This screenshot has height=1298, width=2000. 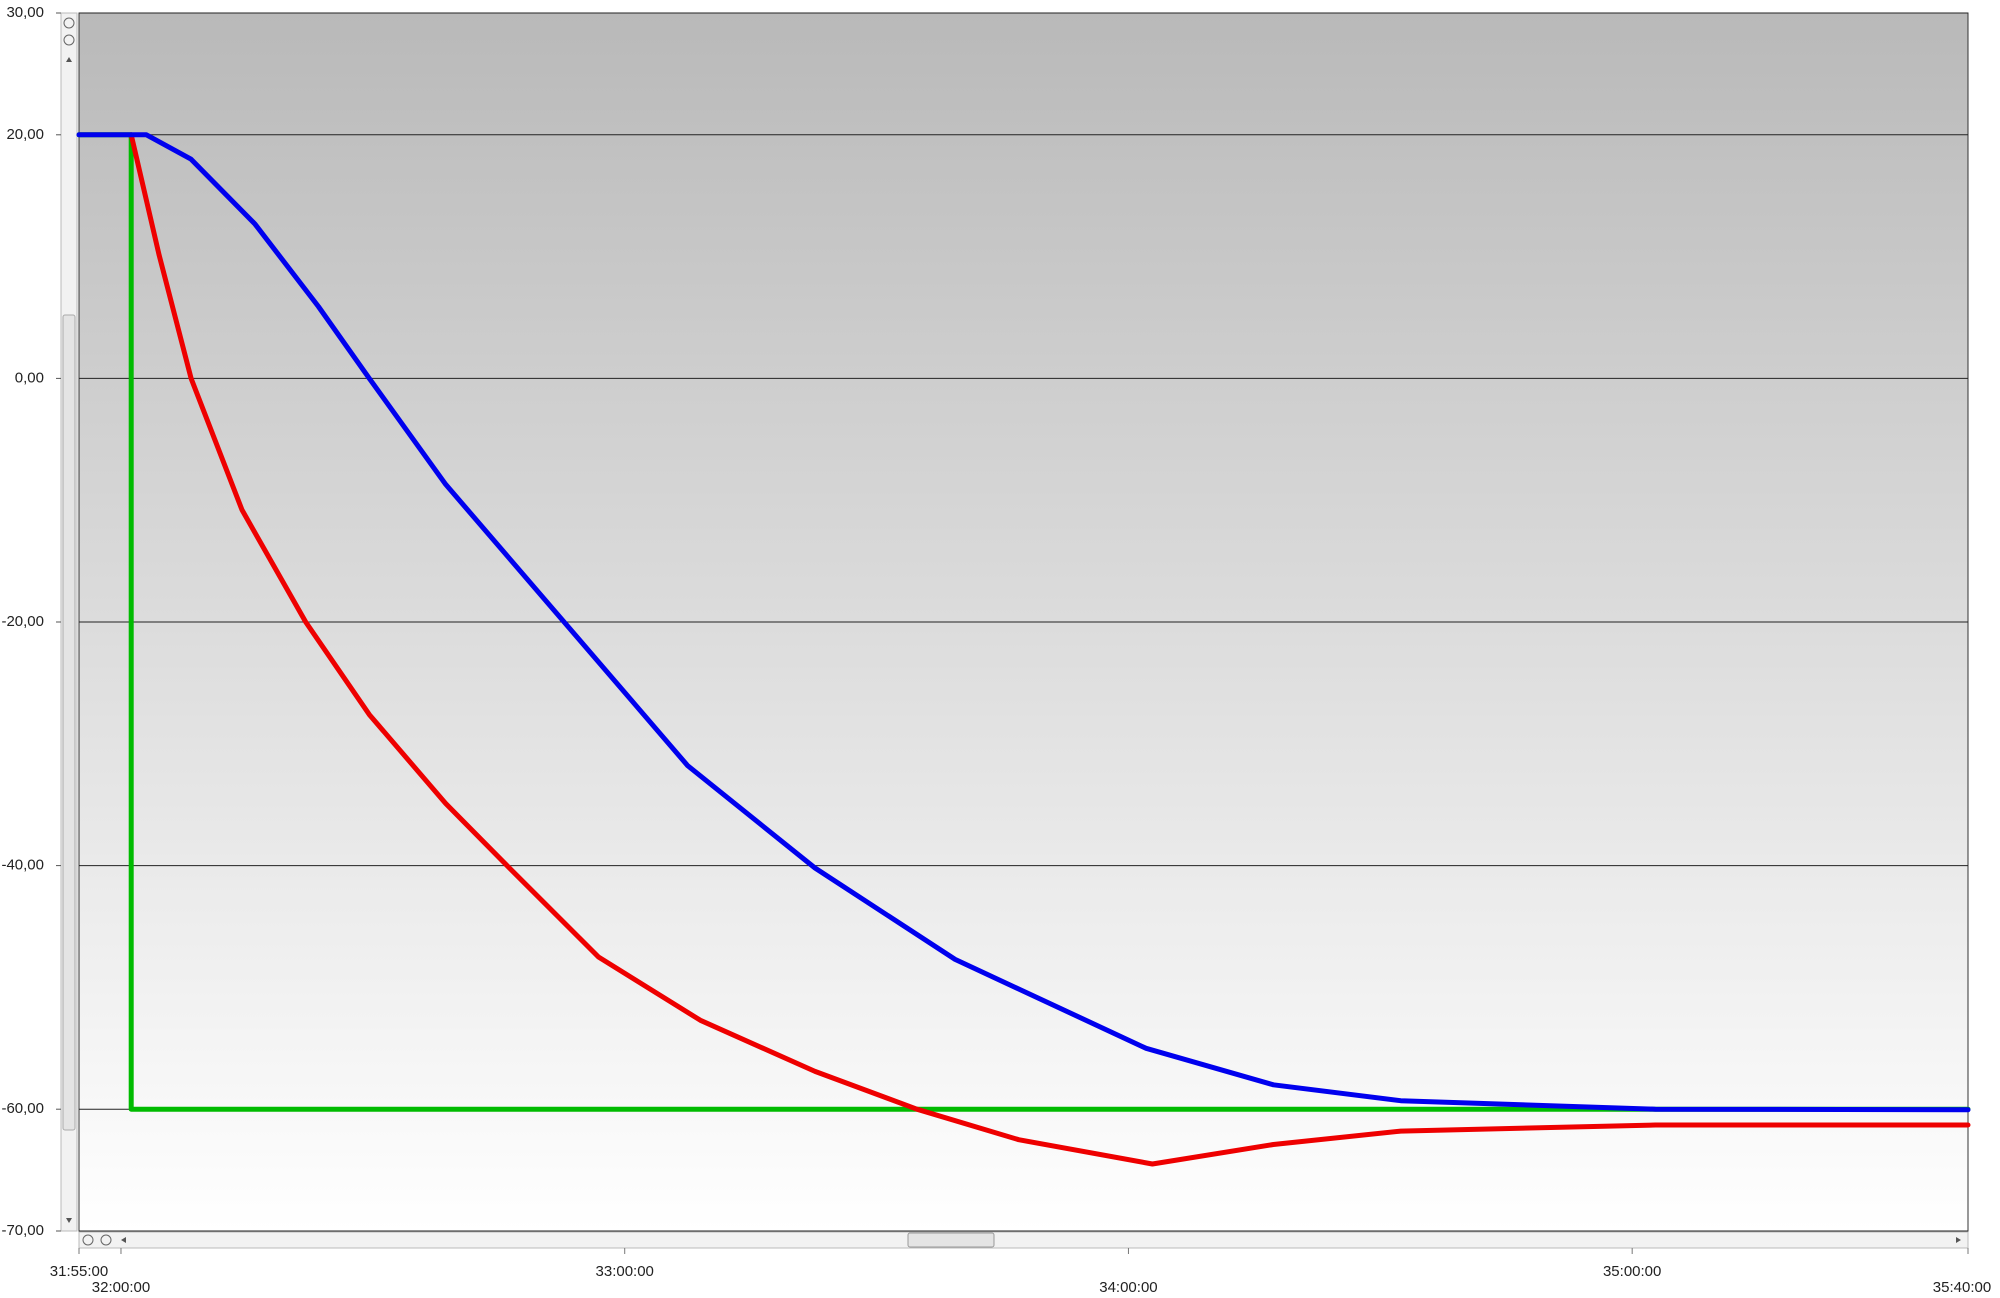 What do you see at coordinates (69, 1220) in the screenshot?
I see `scroll-down` at bounding box center [69, 1220].